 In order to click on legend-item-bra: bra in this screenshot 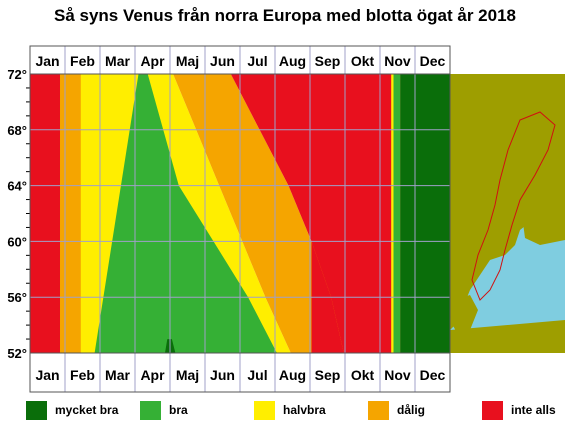, I will do `click(164, 410)`.